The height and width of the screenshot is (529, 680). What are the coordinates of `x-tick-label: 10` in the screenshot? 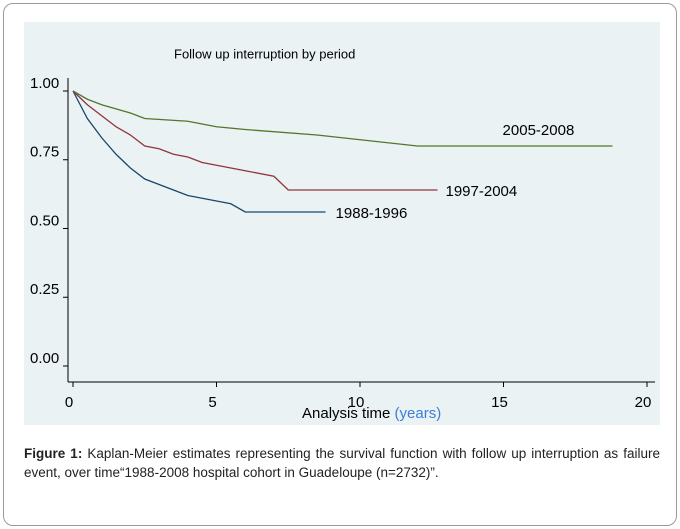 It's located at (356, 402).